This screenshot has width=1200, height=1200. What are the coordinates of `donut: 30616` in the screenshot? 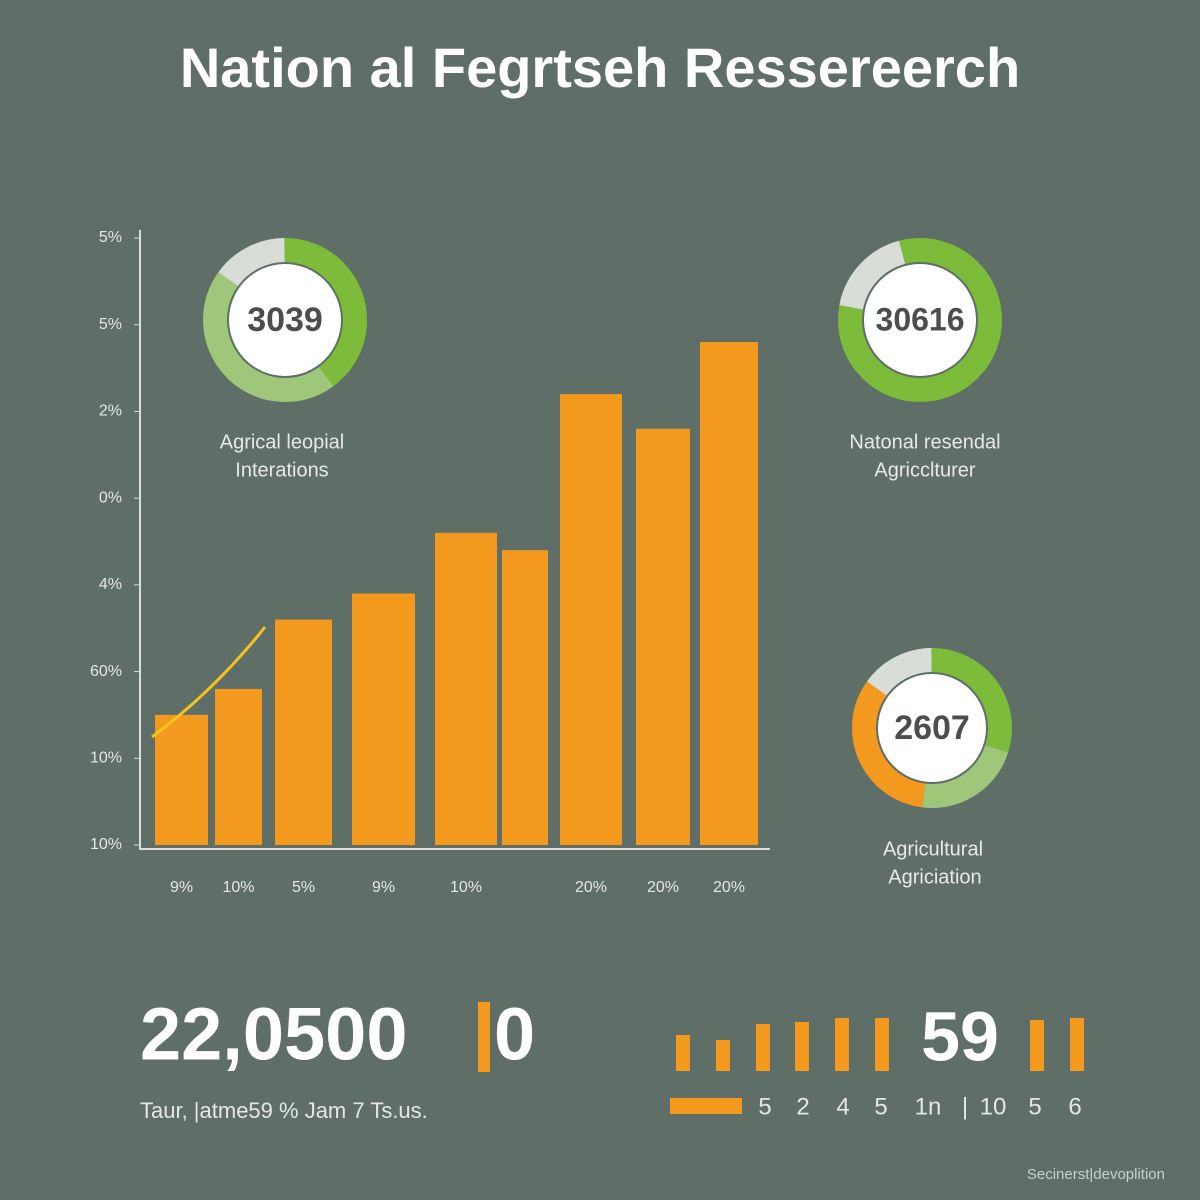 It's located at (920, 320).